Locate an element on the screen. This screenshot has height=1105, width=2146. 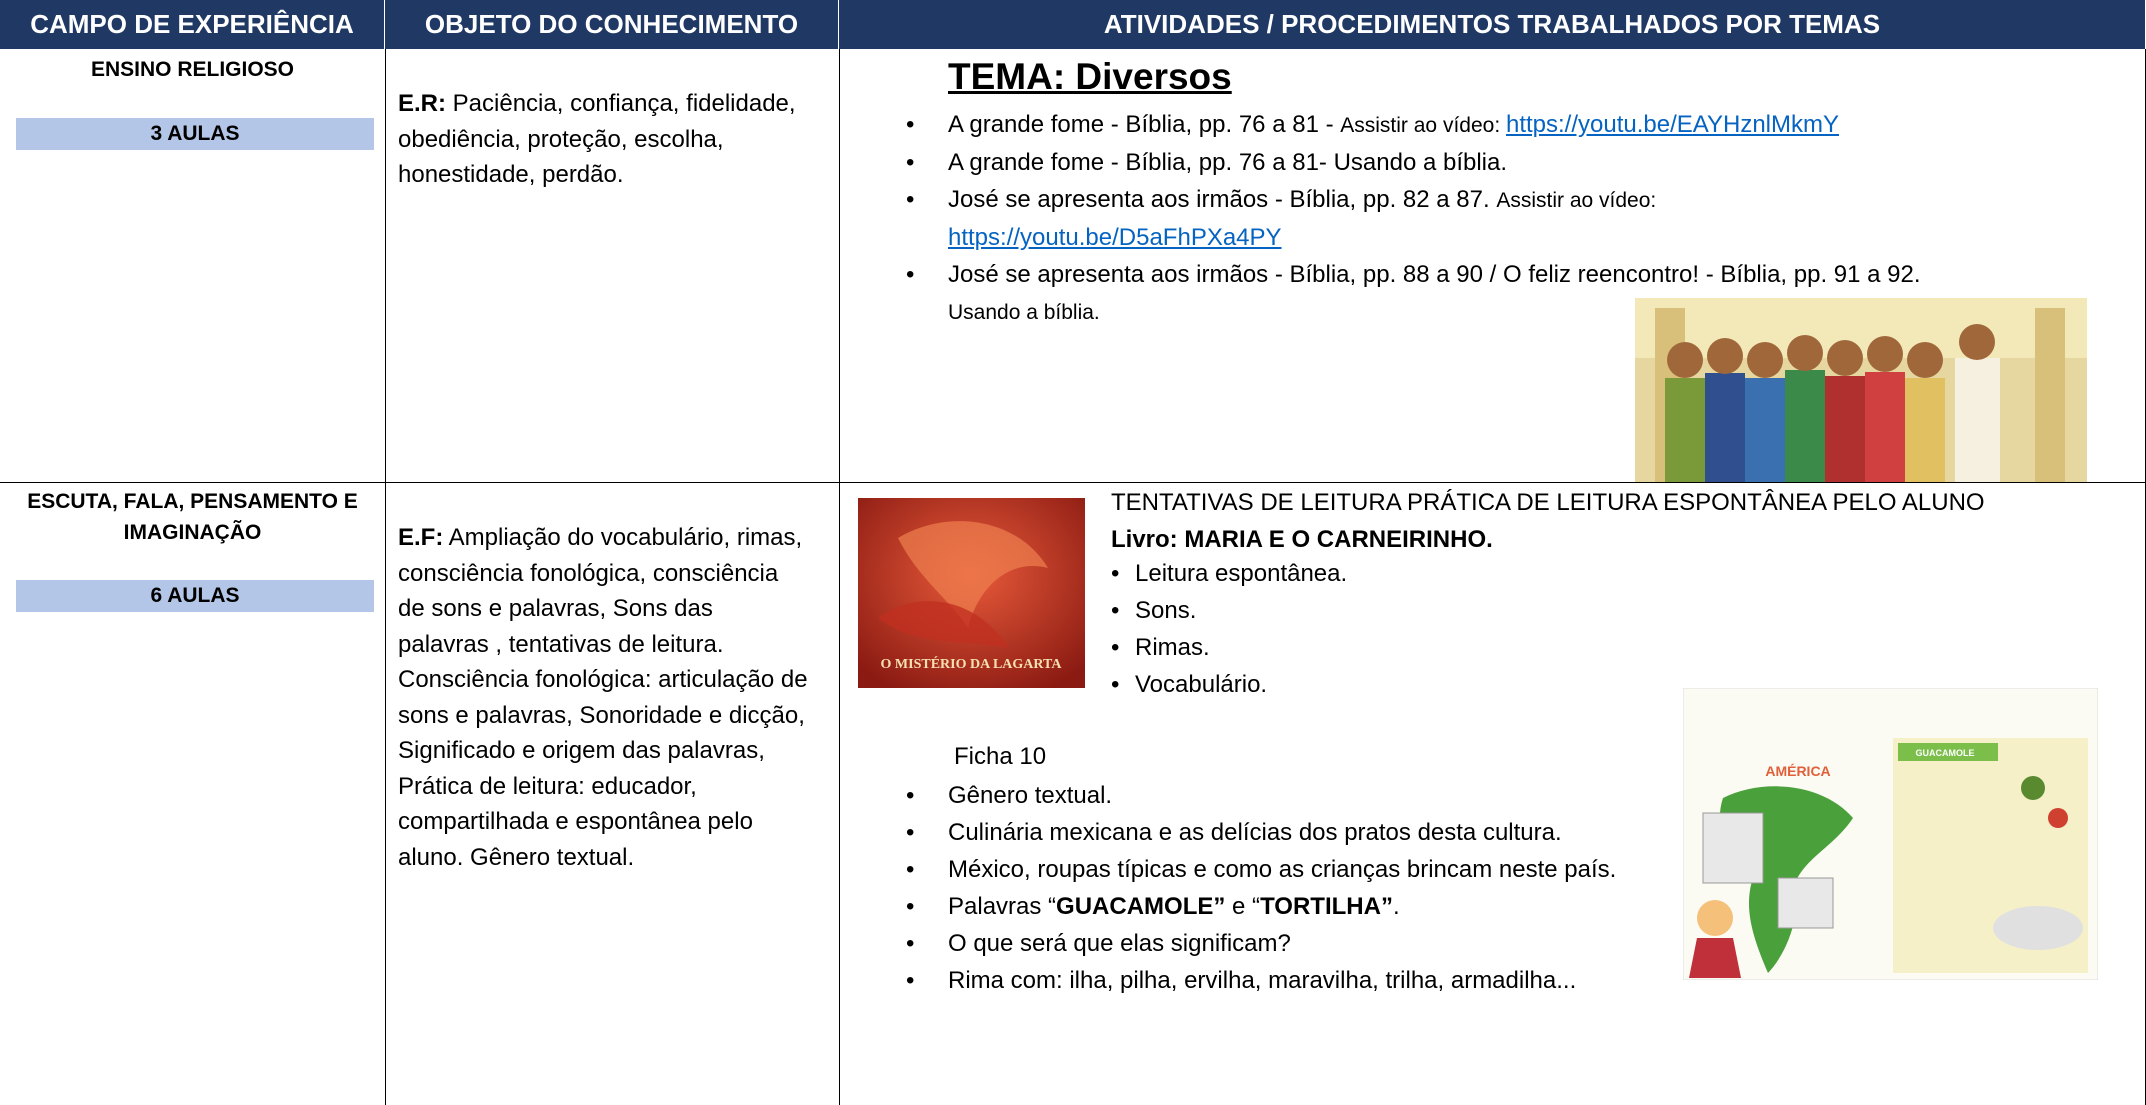
aulas: 6 AULAS is located at coordinates (195, 596).